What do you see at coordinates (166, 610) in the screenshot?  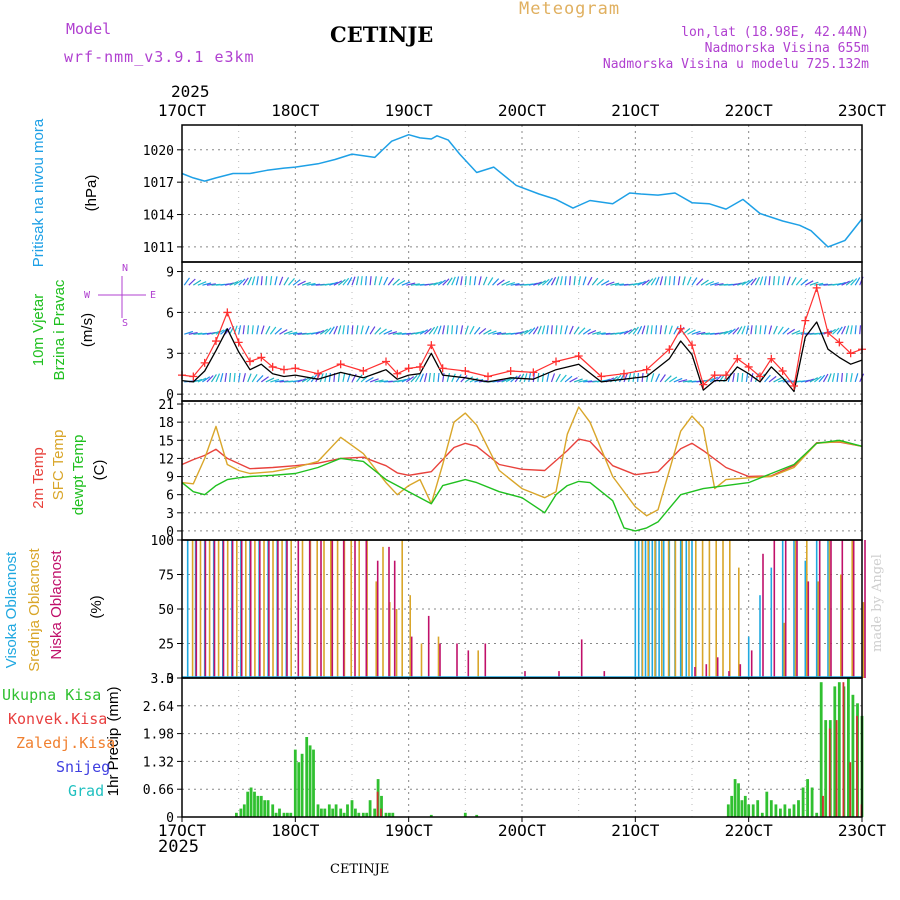 I see `y-tick-label: 50` at bounding box center [166, 610].